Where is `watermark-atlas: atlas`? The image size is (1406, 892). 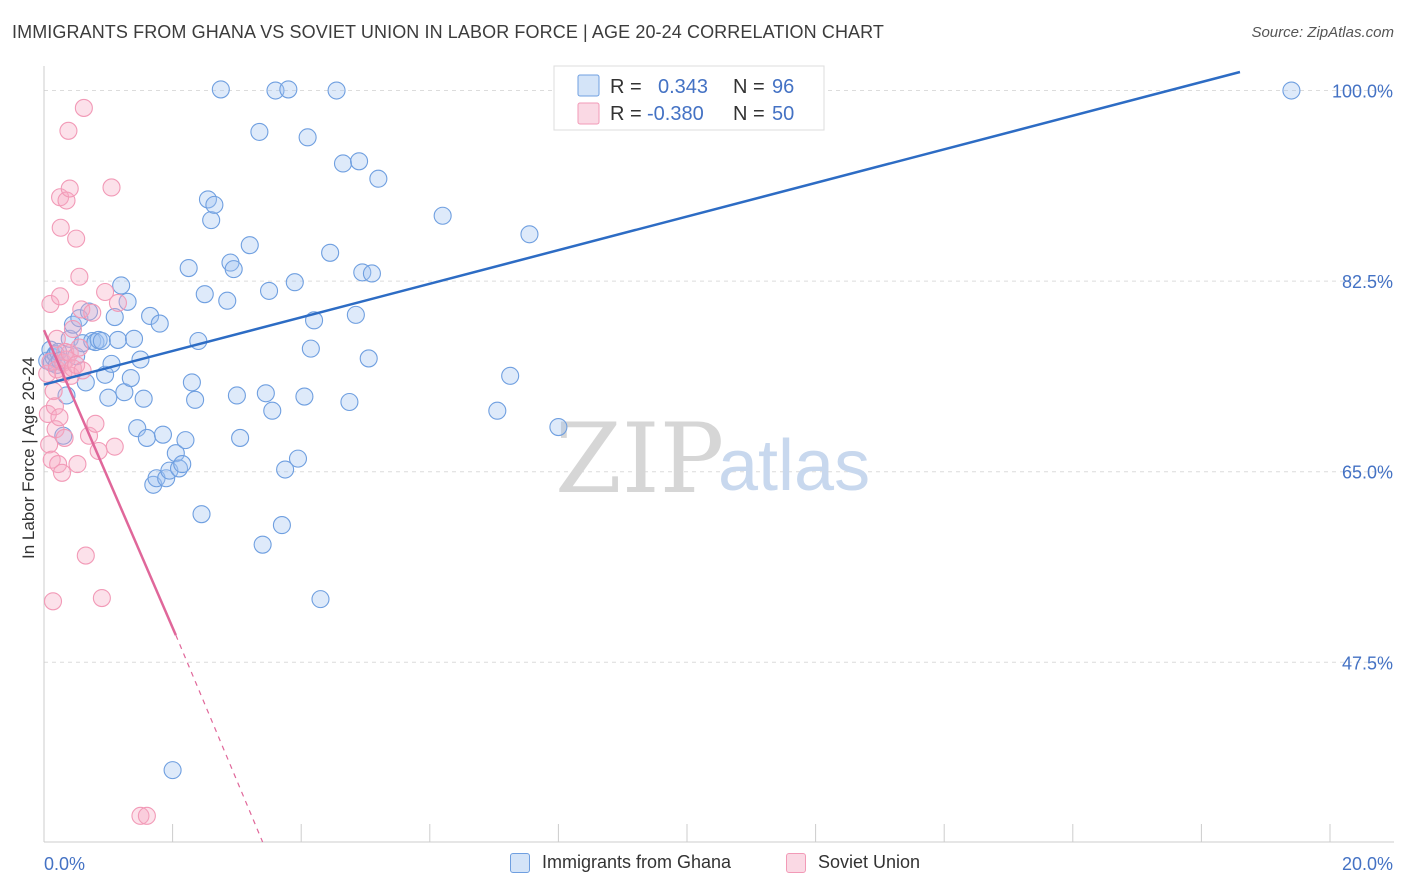
watermark-atlas: atlas is located at coordinates (794, 466).